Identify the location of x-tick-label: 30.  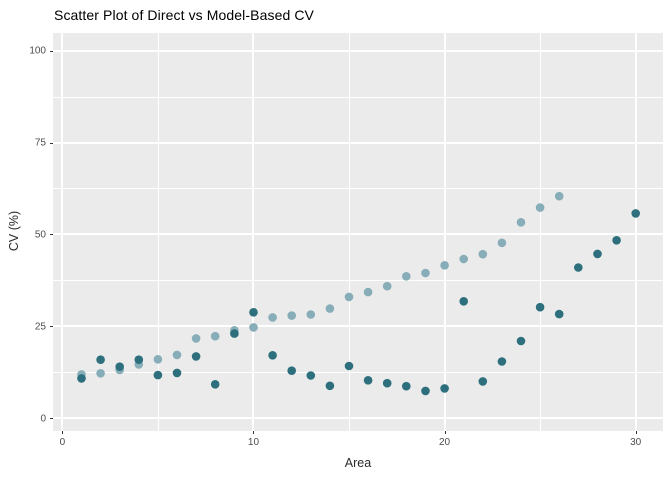
(636, 442).